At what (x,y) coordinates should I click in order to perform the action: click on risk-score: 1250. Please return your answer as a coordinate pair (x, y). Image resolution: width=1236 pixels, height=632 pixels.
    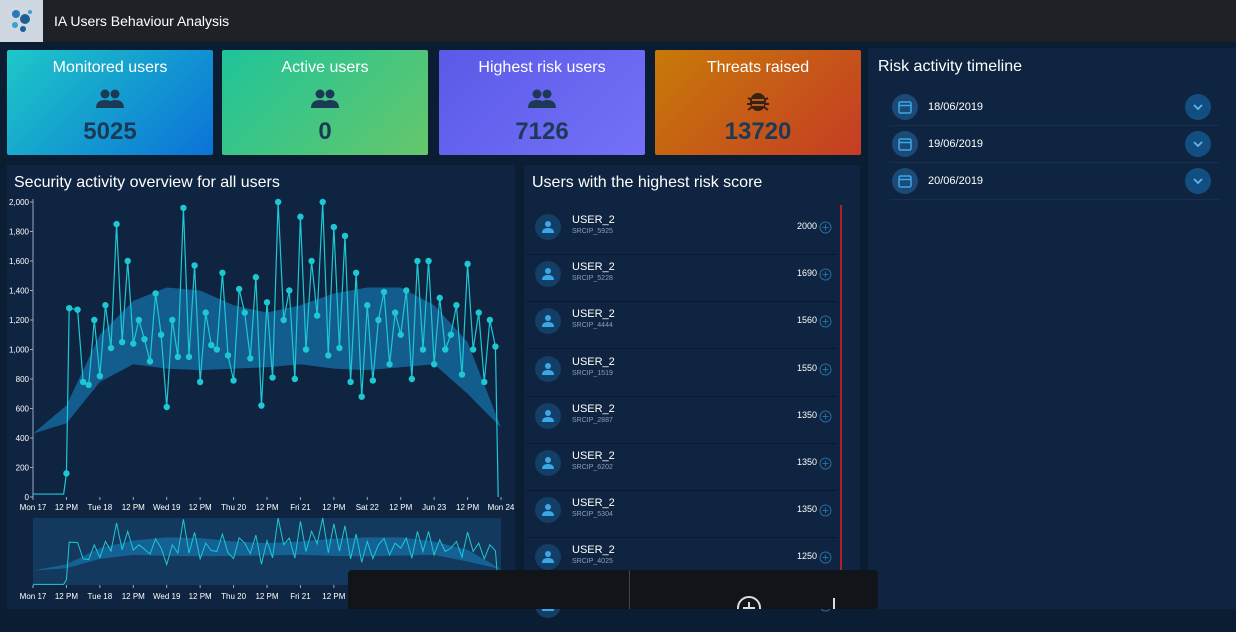
    Looking at the image, I should click on (806, 556).